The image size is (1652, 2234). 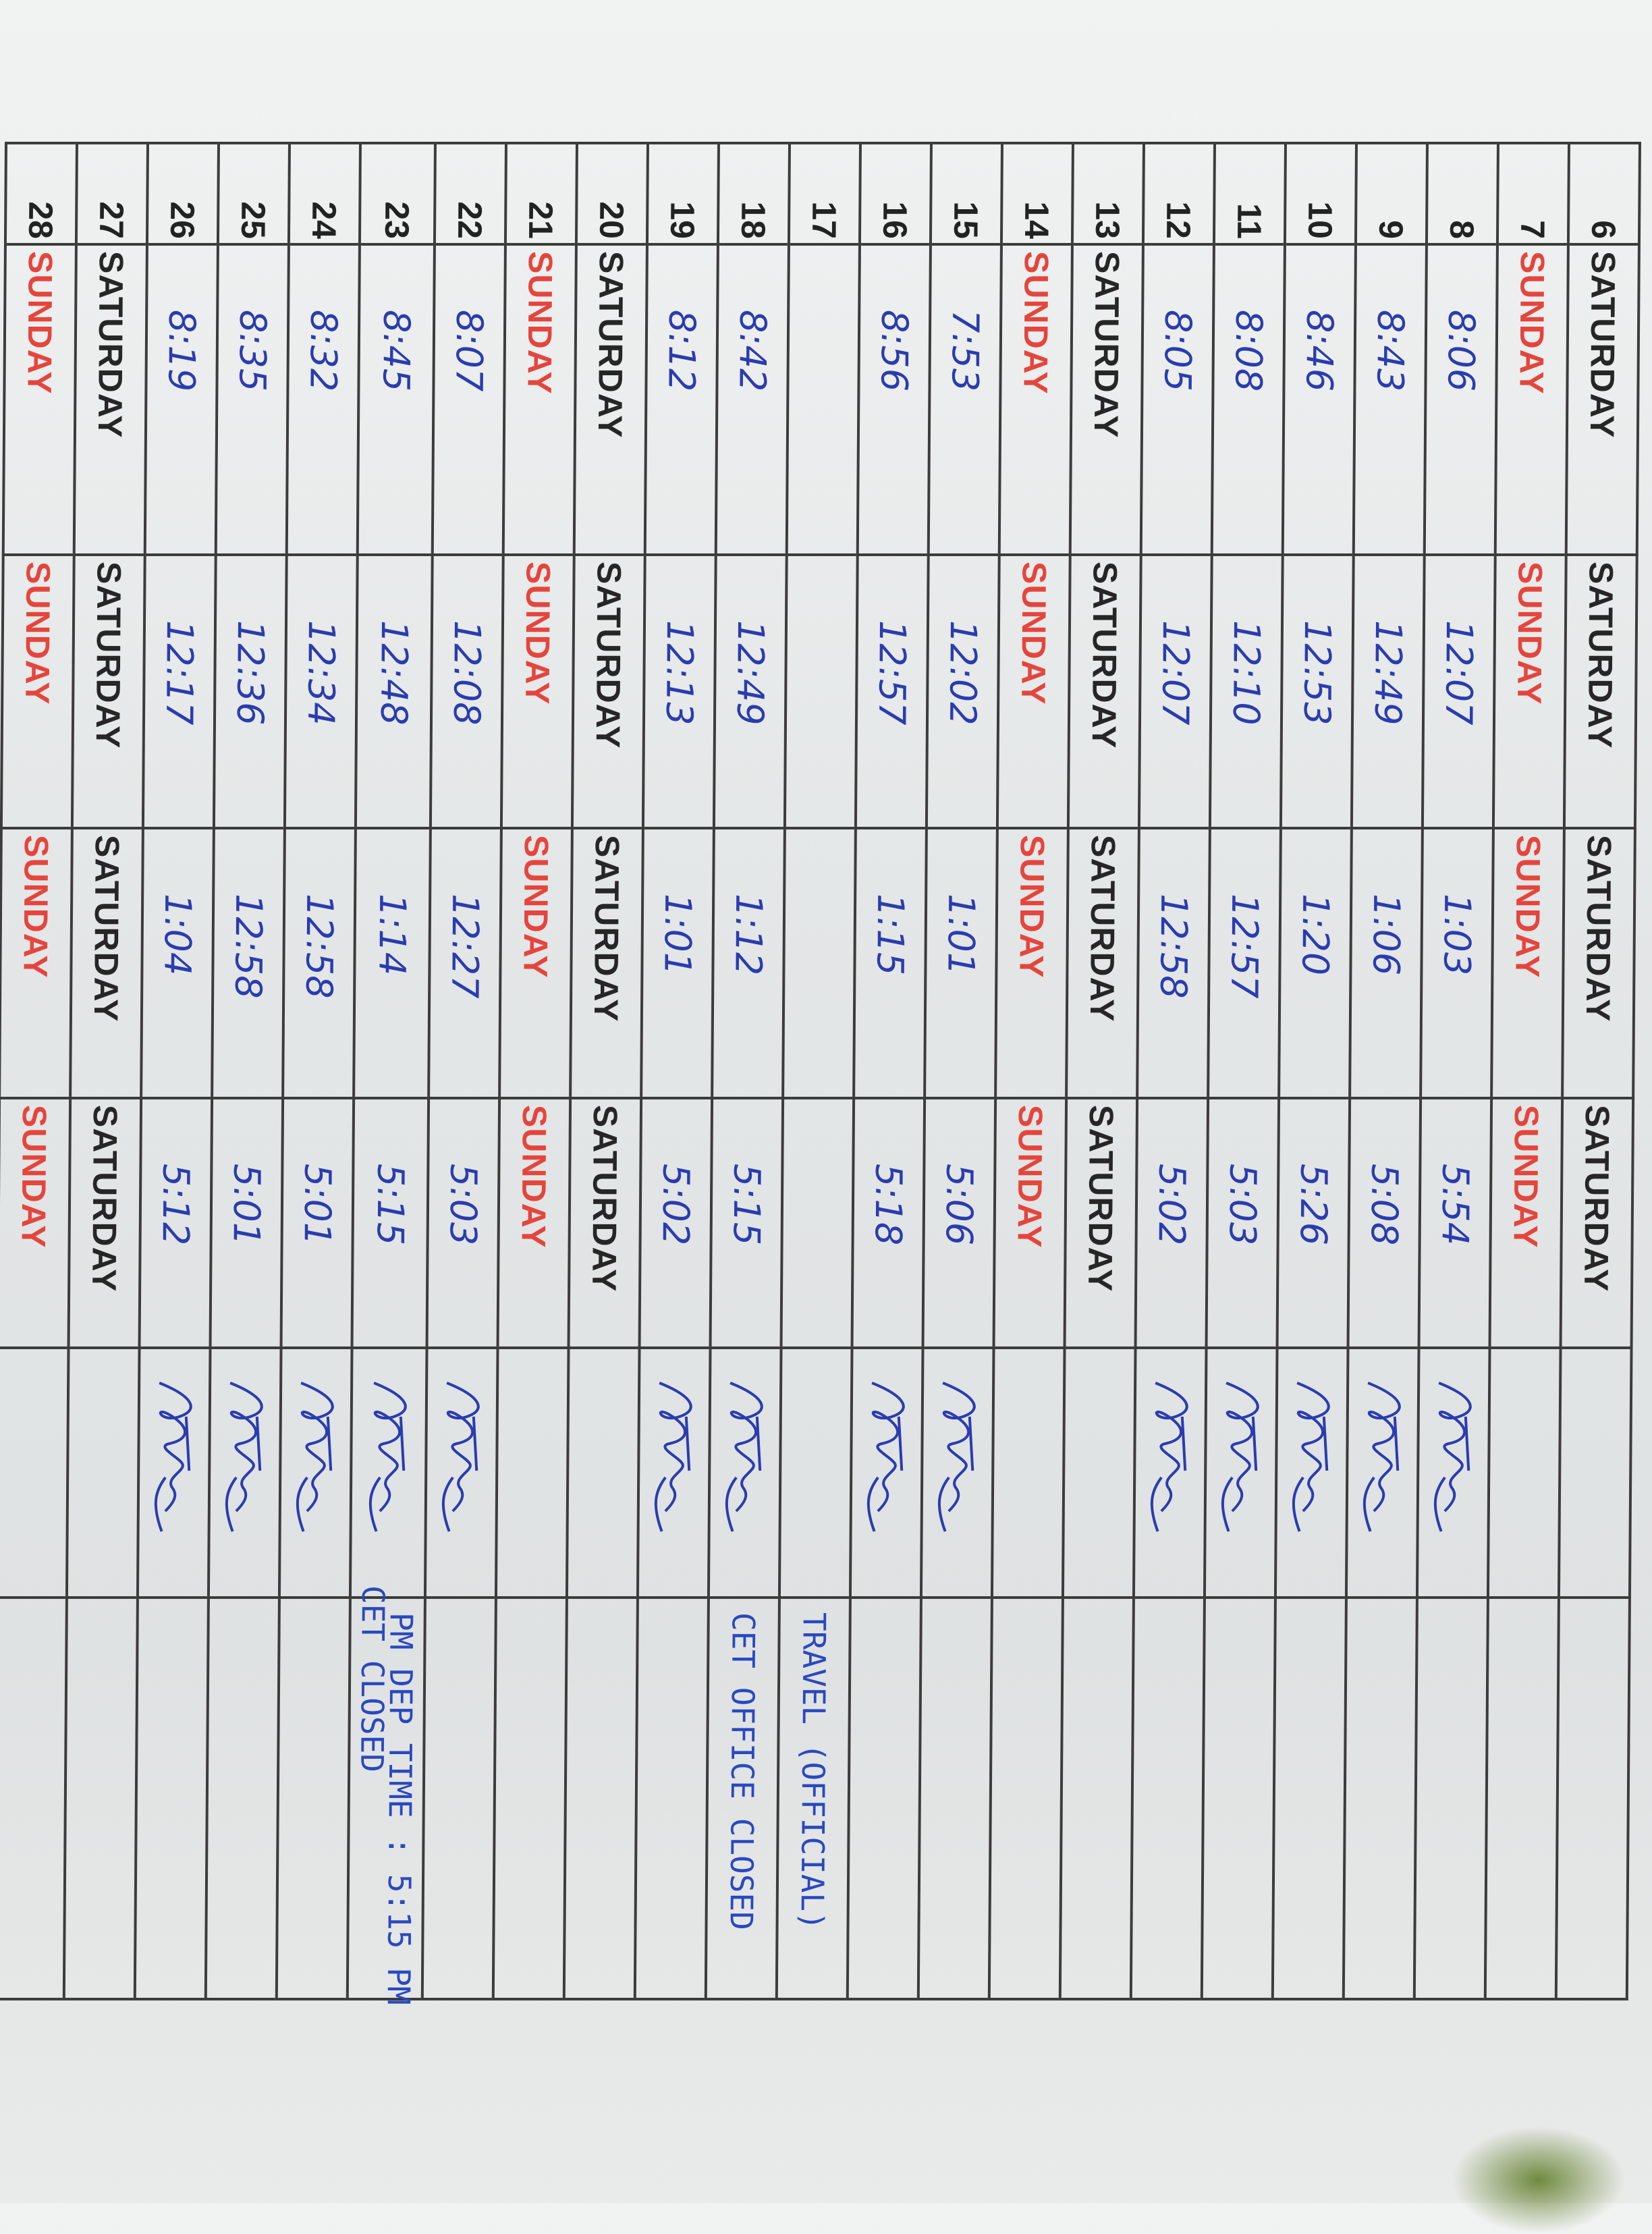 I want to click on table-row-day-17: 17 TRAVEL (OFFICIAL), so click(x=818, y=1071).